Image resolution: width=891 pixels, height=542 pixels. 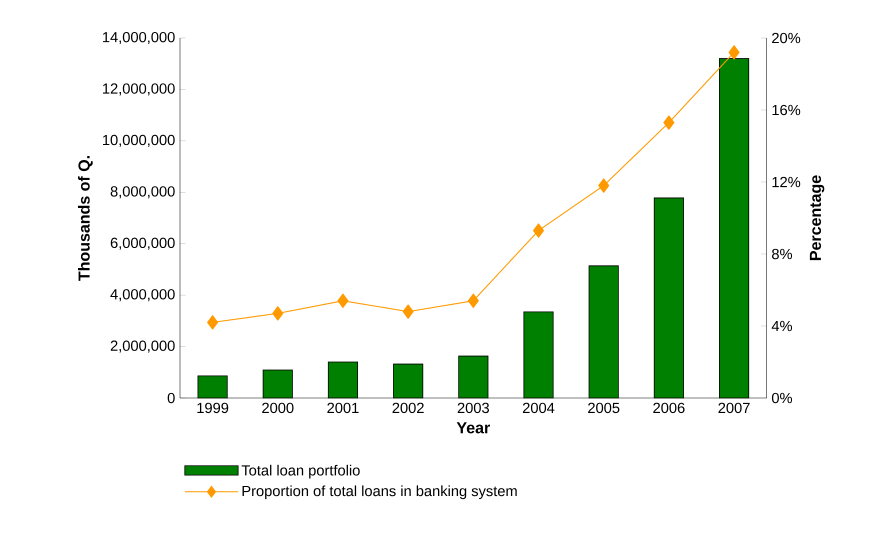 I want to click on x-tick-label: 2006, so click(x=669, y=408).